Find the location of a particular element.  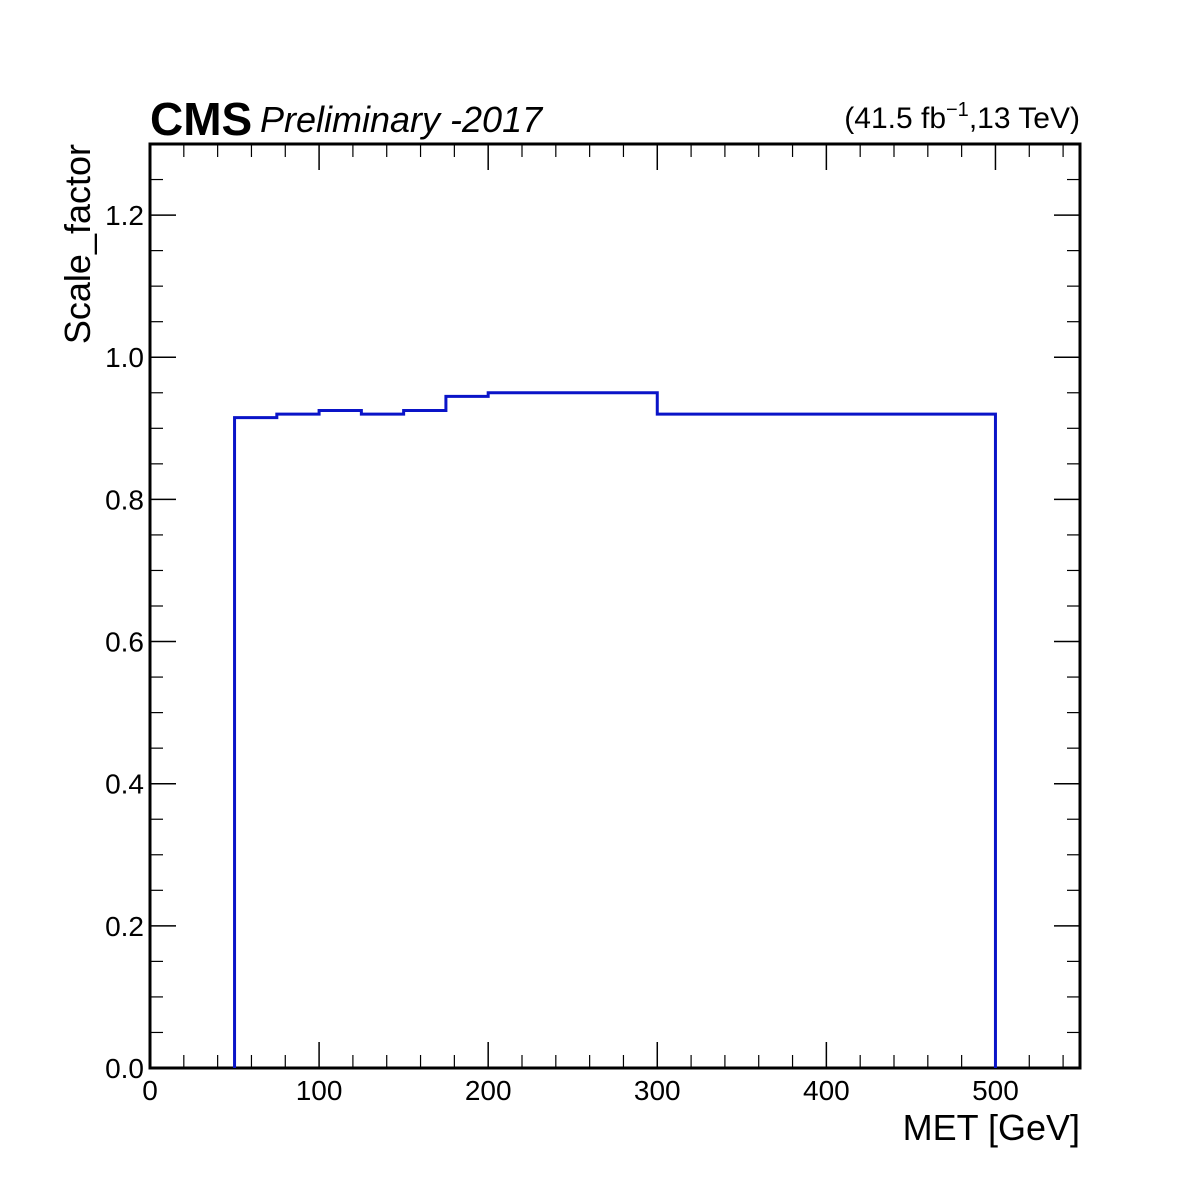

lumi-label: (41.5 fb−1,13 TeV) is located at coordinates (962, 117).